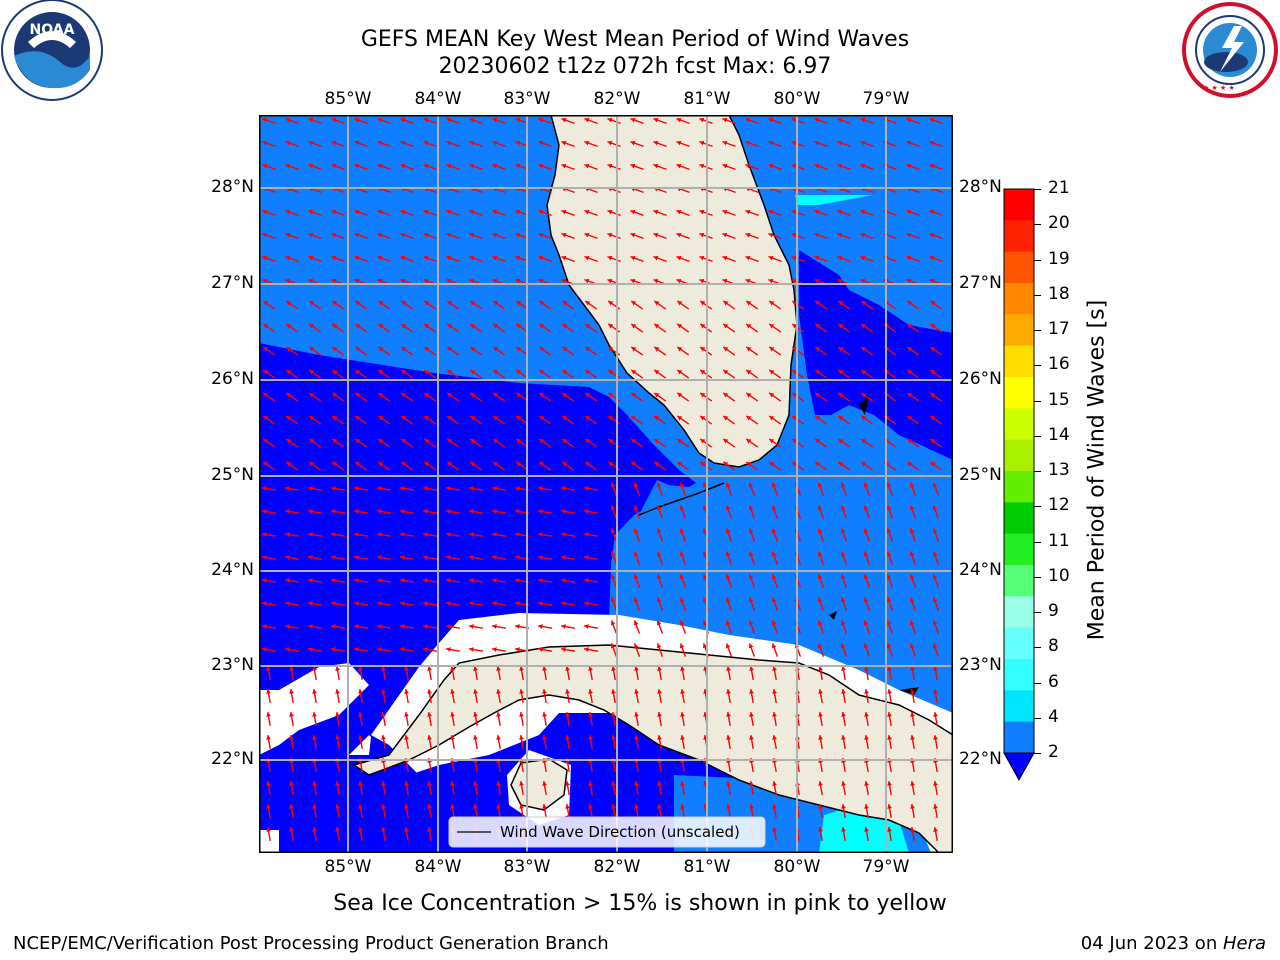  What do you see at coordinates (232, 187) in the screenshot?
I see `lat-label-left: 28°N` at bounding box center [232, 187].